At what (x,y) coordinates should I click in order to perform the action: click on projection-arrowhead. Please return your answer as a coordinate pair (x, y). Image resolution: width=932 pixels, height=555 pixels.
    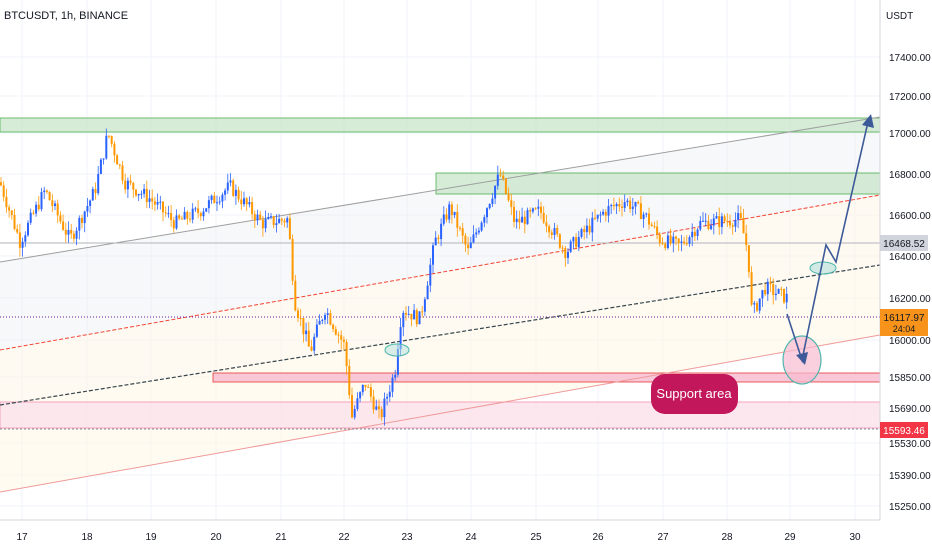
    Looking at the image, I should click on (868, 121).